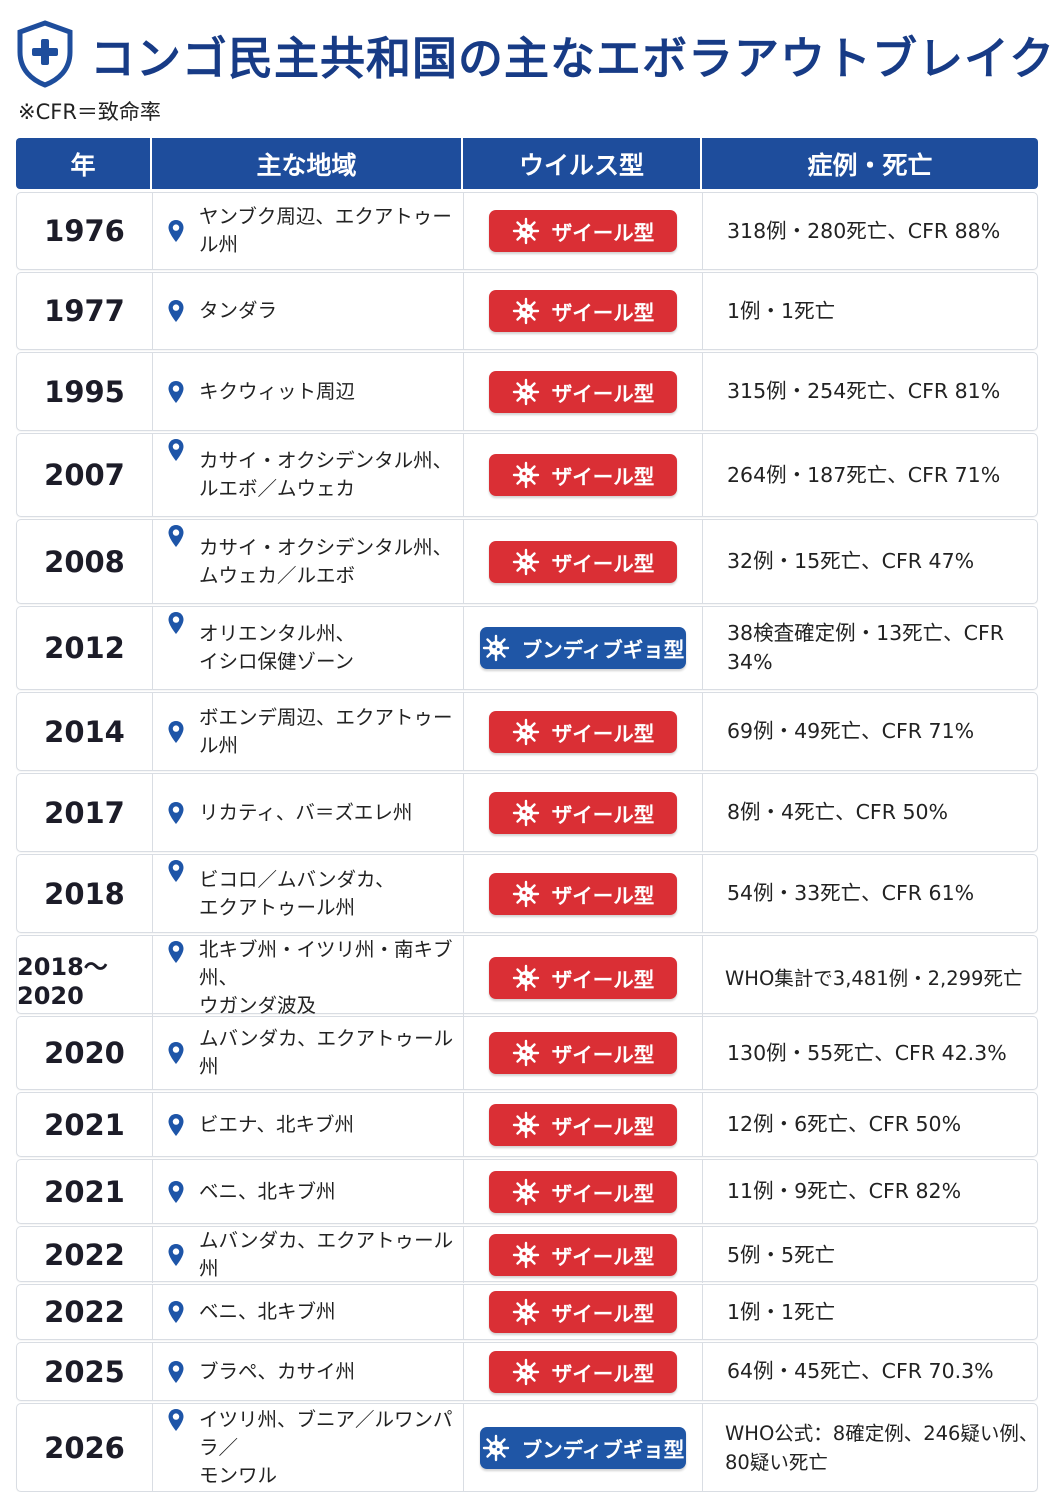 The height and width of the screenshot is (1492, 1055). Describe the element at coordinates (85, 311) in the screenshot. I see `year-cell: 1977` at that location.